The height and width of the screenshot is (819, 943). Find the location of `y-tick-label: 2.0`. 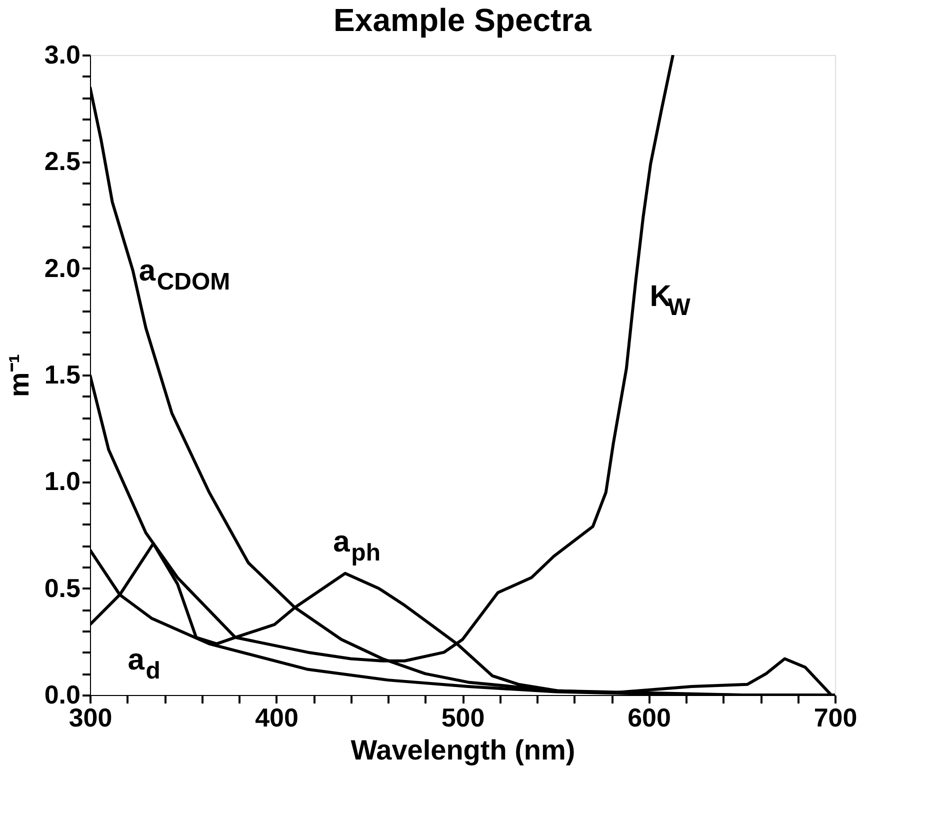

y-tick-label: 2.0 is located at coordinates (62, 267).